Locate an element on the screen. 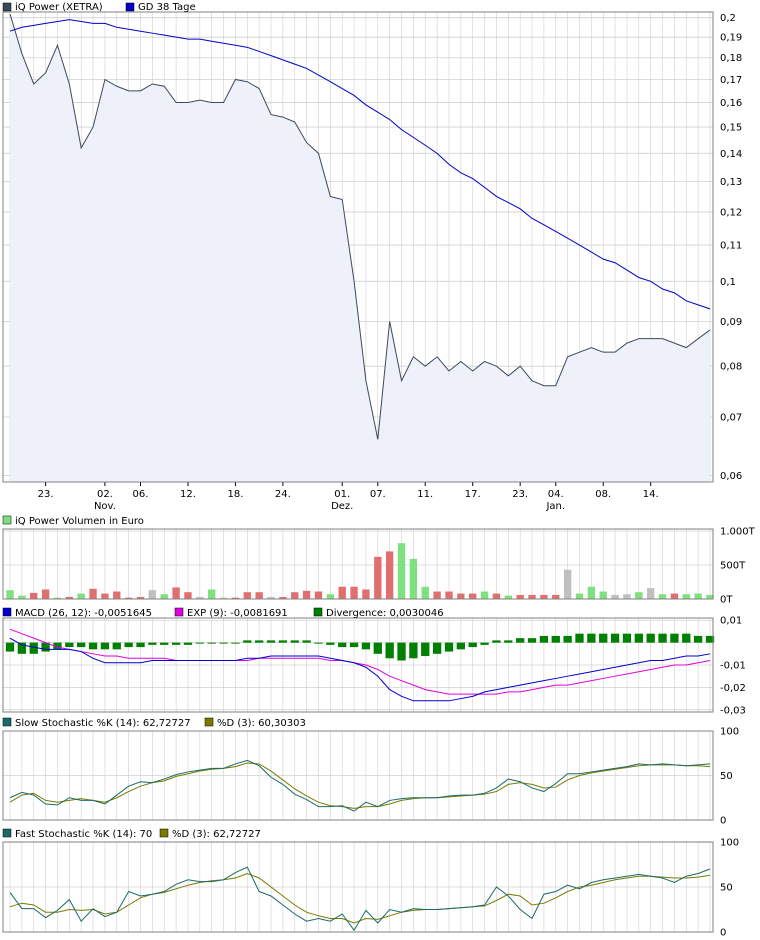 Image resolution: width=760 pixels, height=940 pixels. x-tick-label: 07. is located at coordinates (378, 494).